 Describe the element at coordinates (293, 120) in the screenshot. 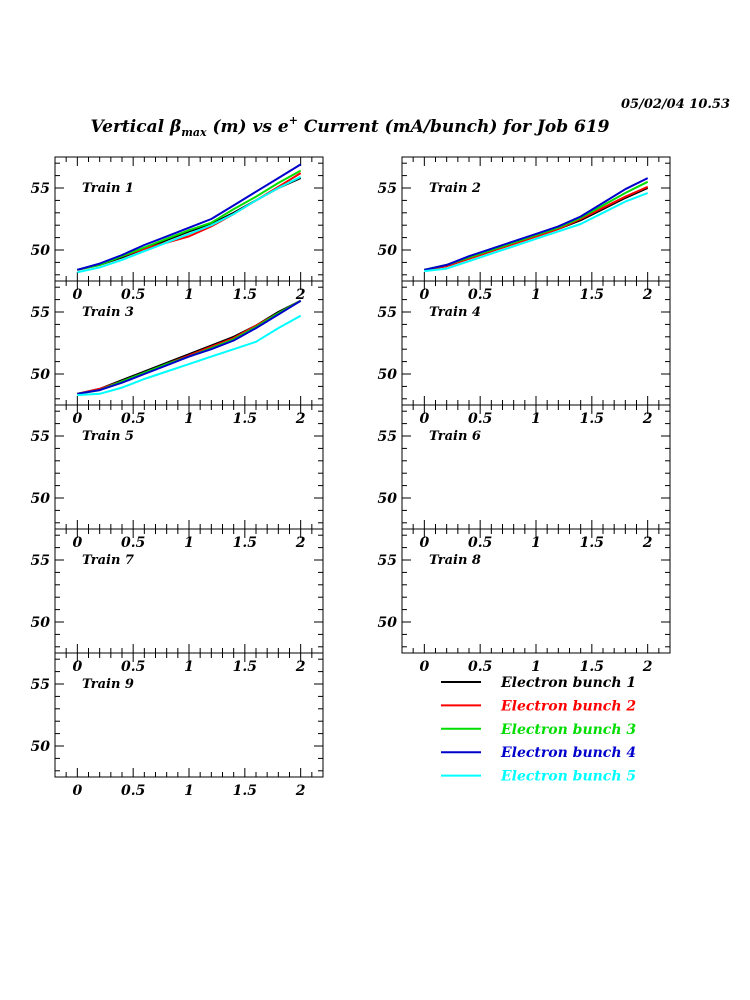

I see `title-superscript: +` at that location.